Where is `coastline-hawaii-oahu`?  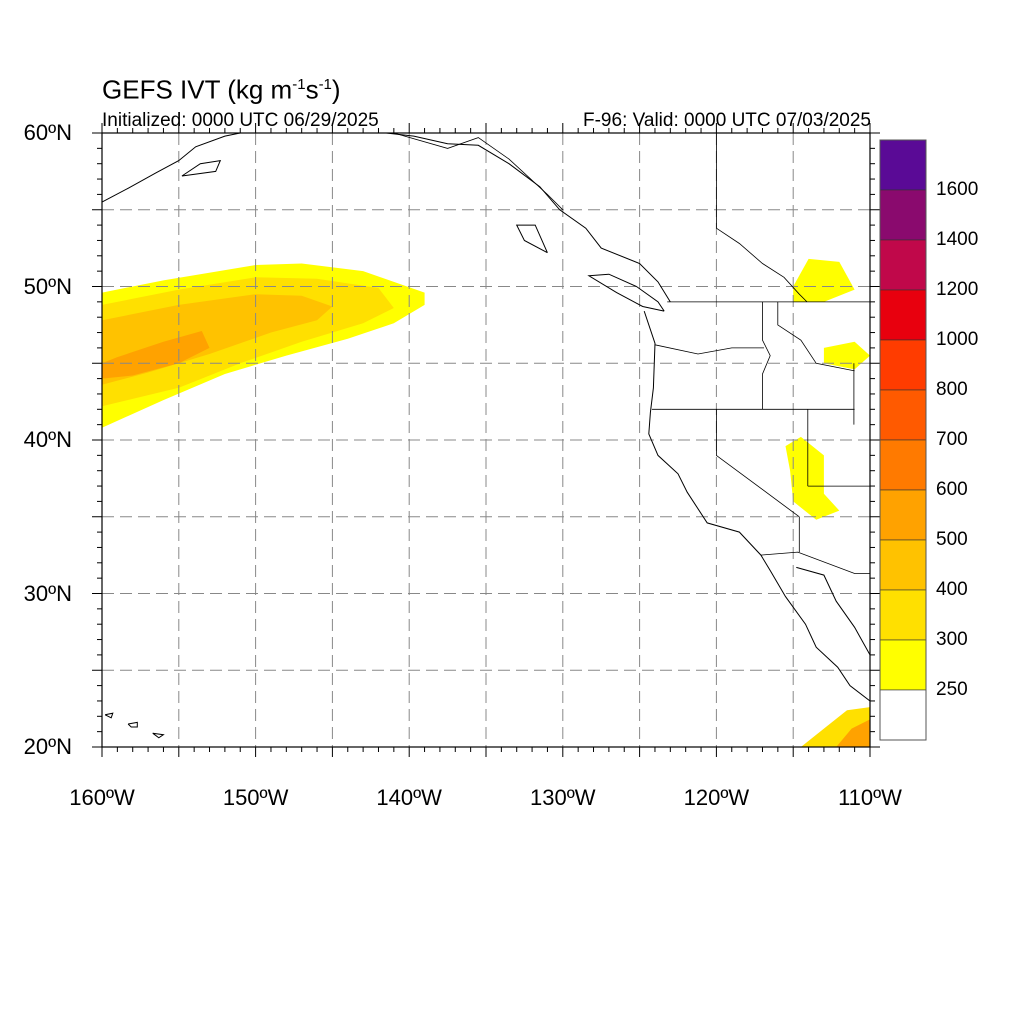 coastline-hawaii-oahu is located at coordinates (132, 724).